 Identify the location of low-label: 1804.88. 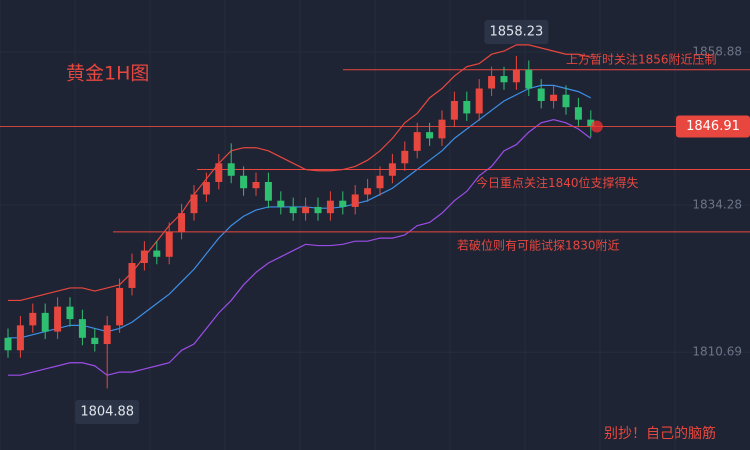
(107, 412).